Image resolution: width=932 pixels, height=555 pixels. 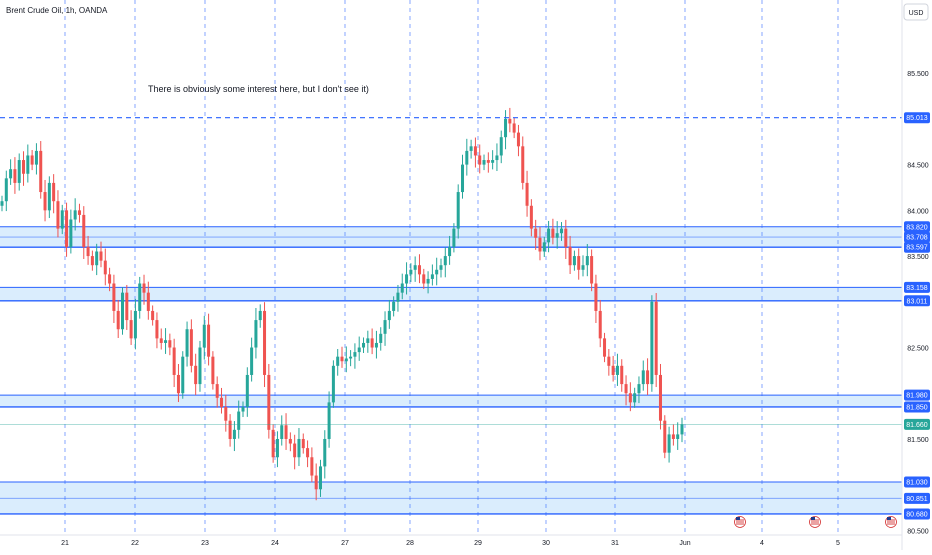 I want to click on zone-1-label-1: 83.011, so click(x=917, y=301).